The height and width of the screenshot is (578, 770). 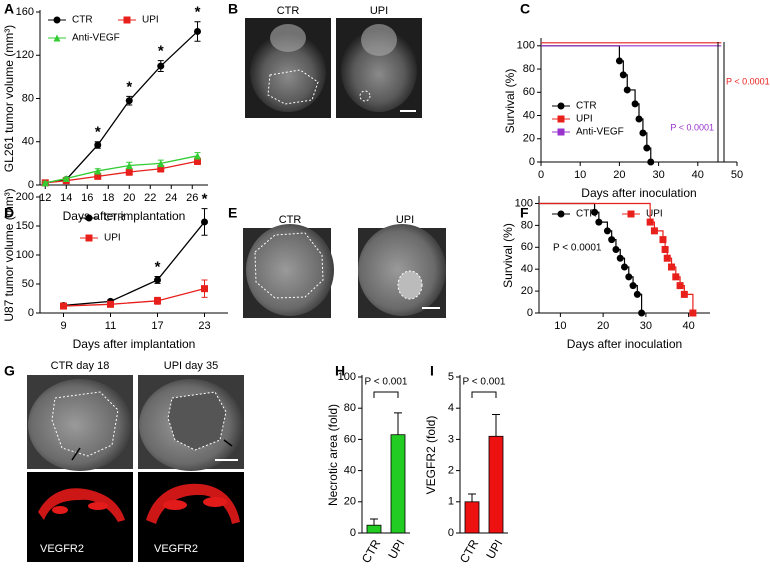 What do you see at coordinates (80, 366) in the screenshot?
I see `image-label: CTR day 18` at bounding box center [80, 366].